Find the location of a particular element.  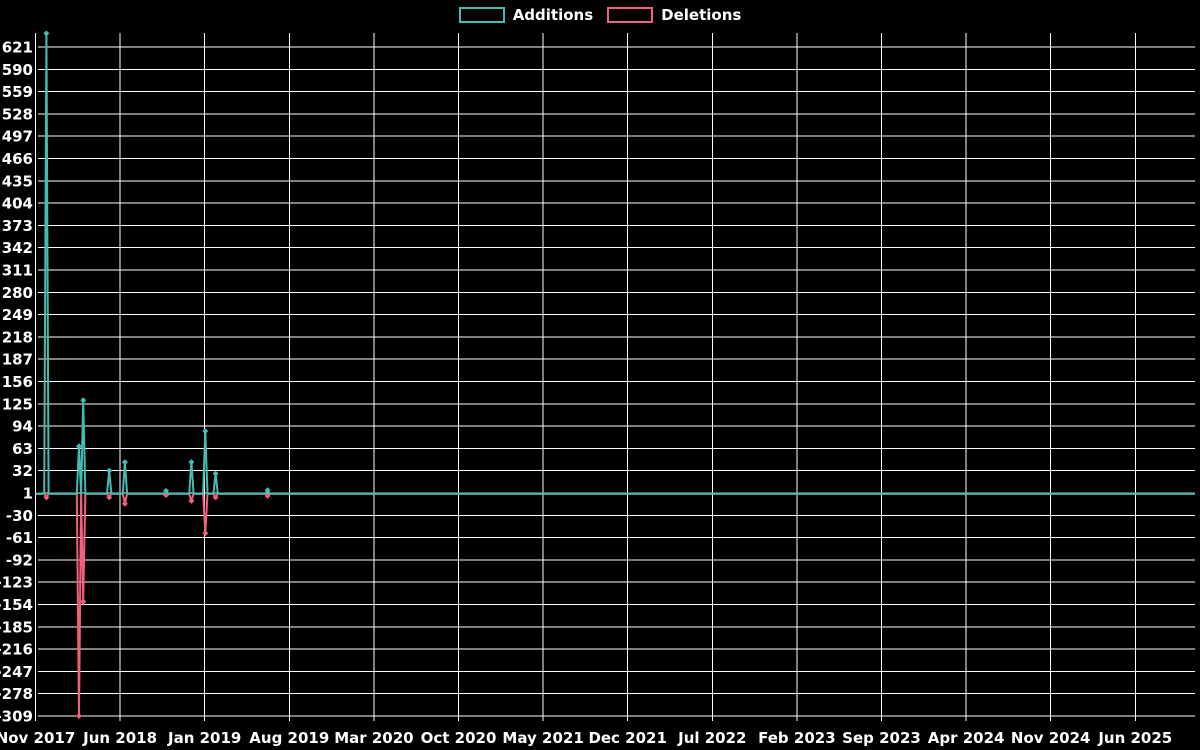

y-axis-tick-label: 311 is located at coordinates (17, 271).